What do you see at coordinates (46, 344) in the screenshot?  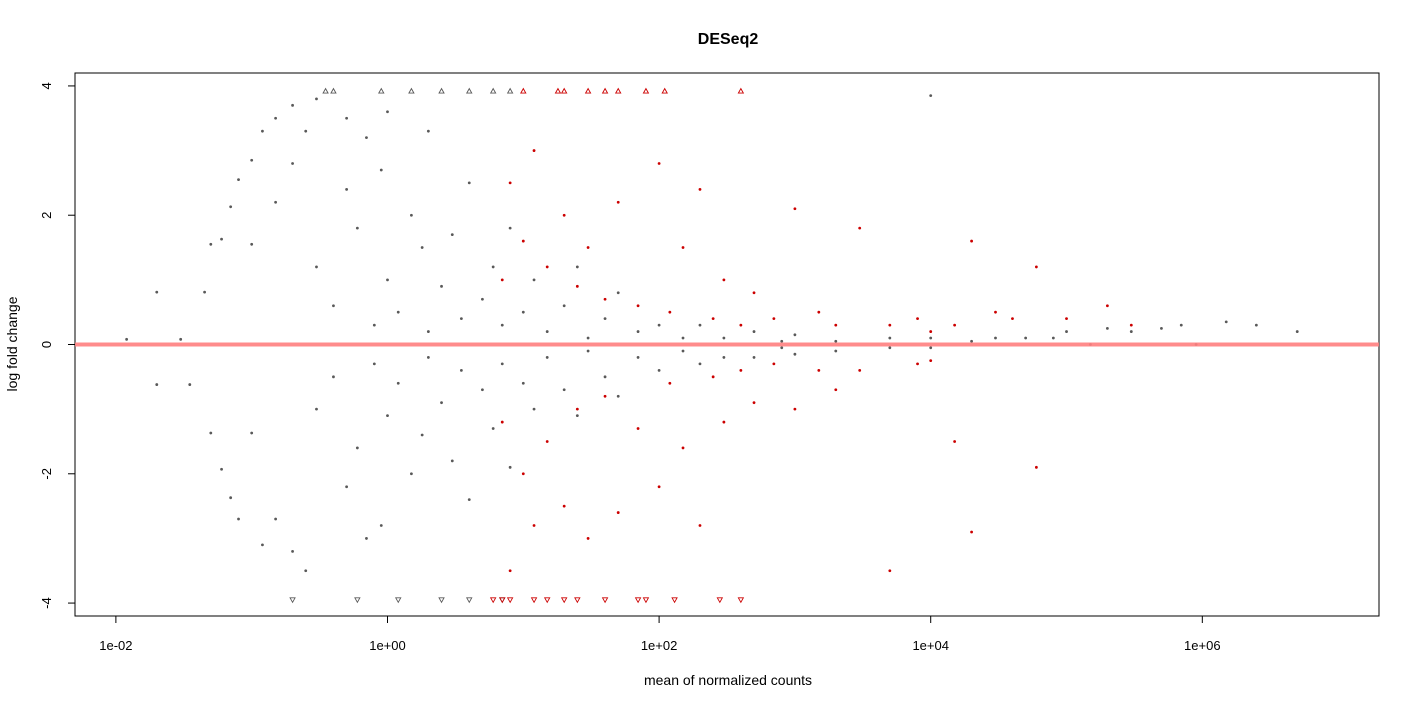 I see `y-tick-label: 0` at bounding box center [46, 344].